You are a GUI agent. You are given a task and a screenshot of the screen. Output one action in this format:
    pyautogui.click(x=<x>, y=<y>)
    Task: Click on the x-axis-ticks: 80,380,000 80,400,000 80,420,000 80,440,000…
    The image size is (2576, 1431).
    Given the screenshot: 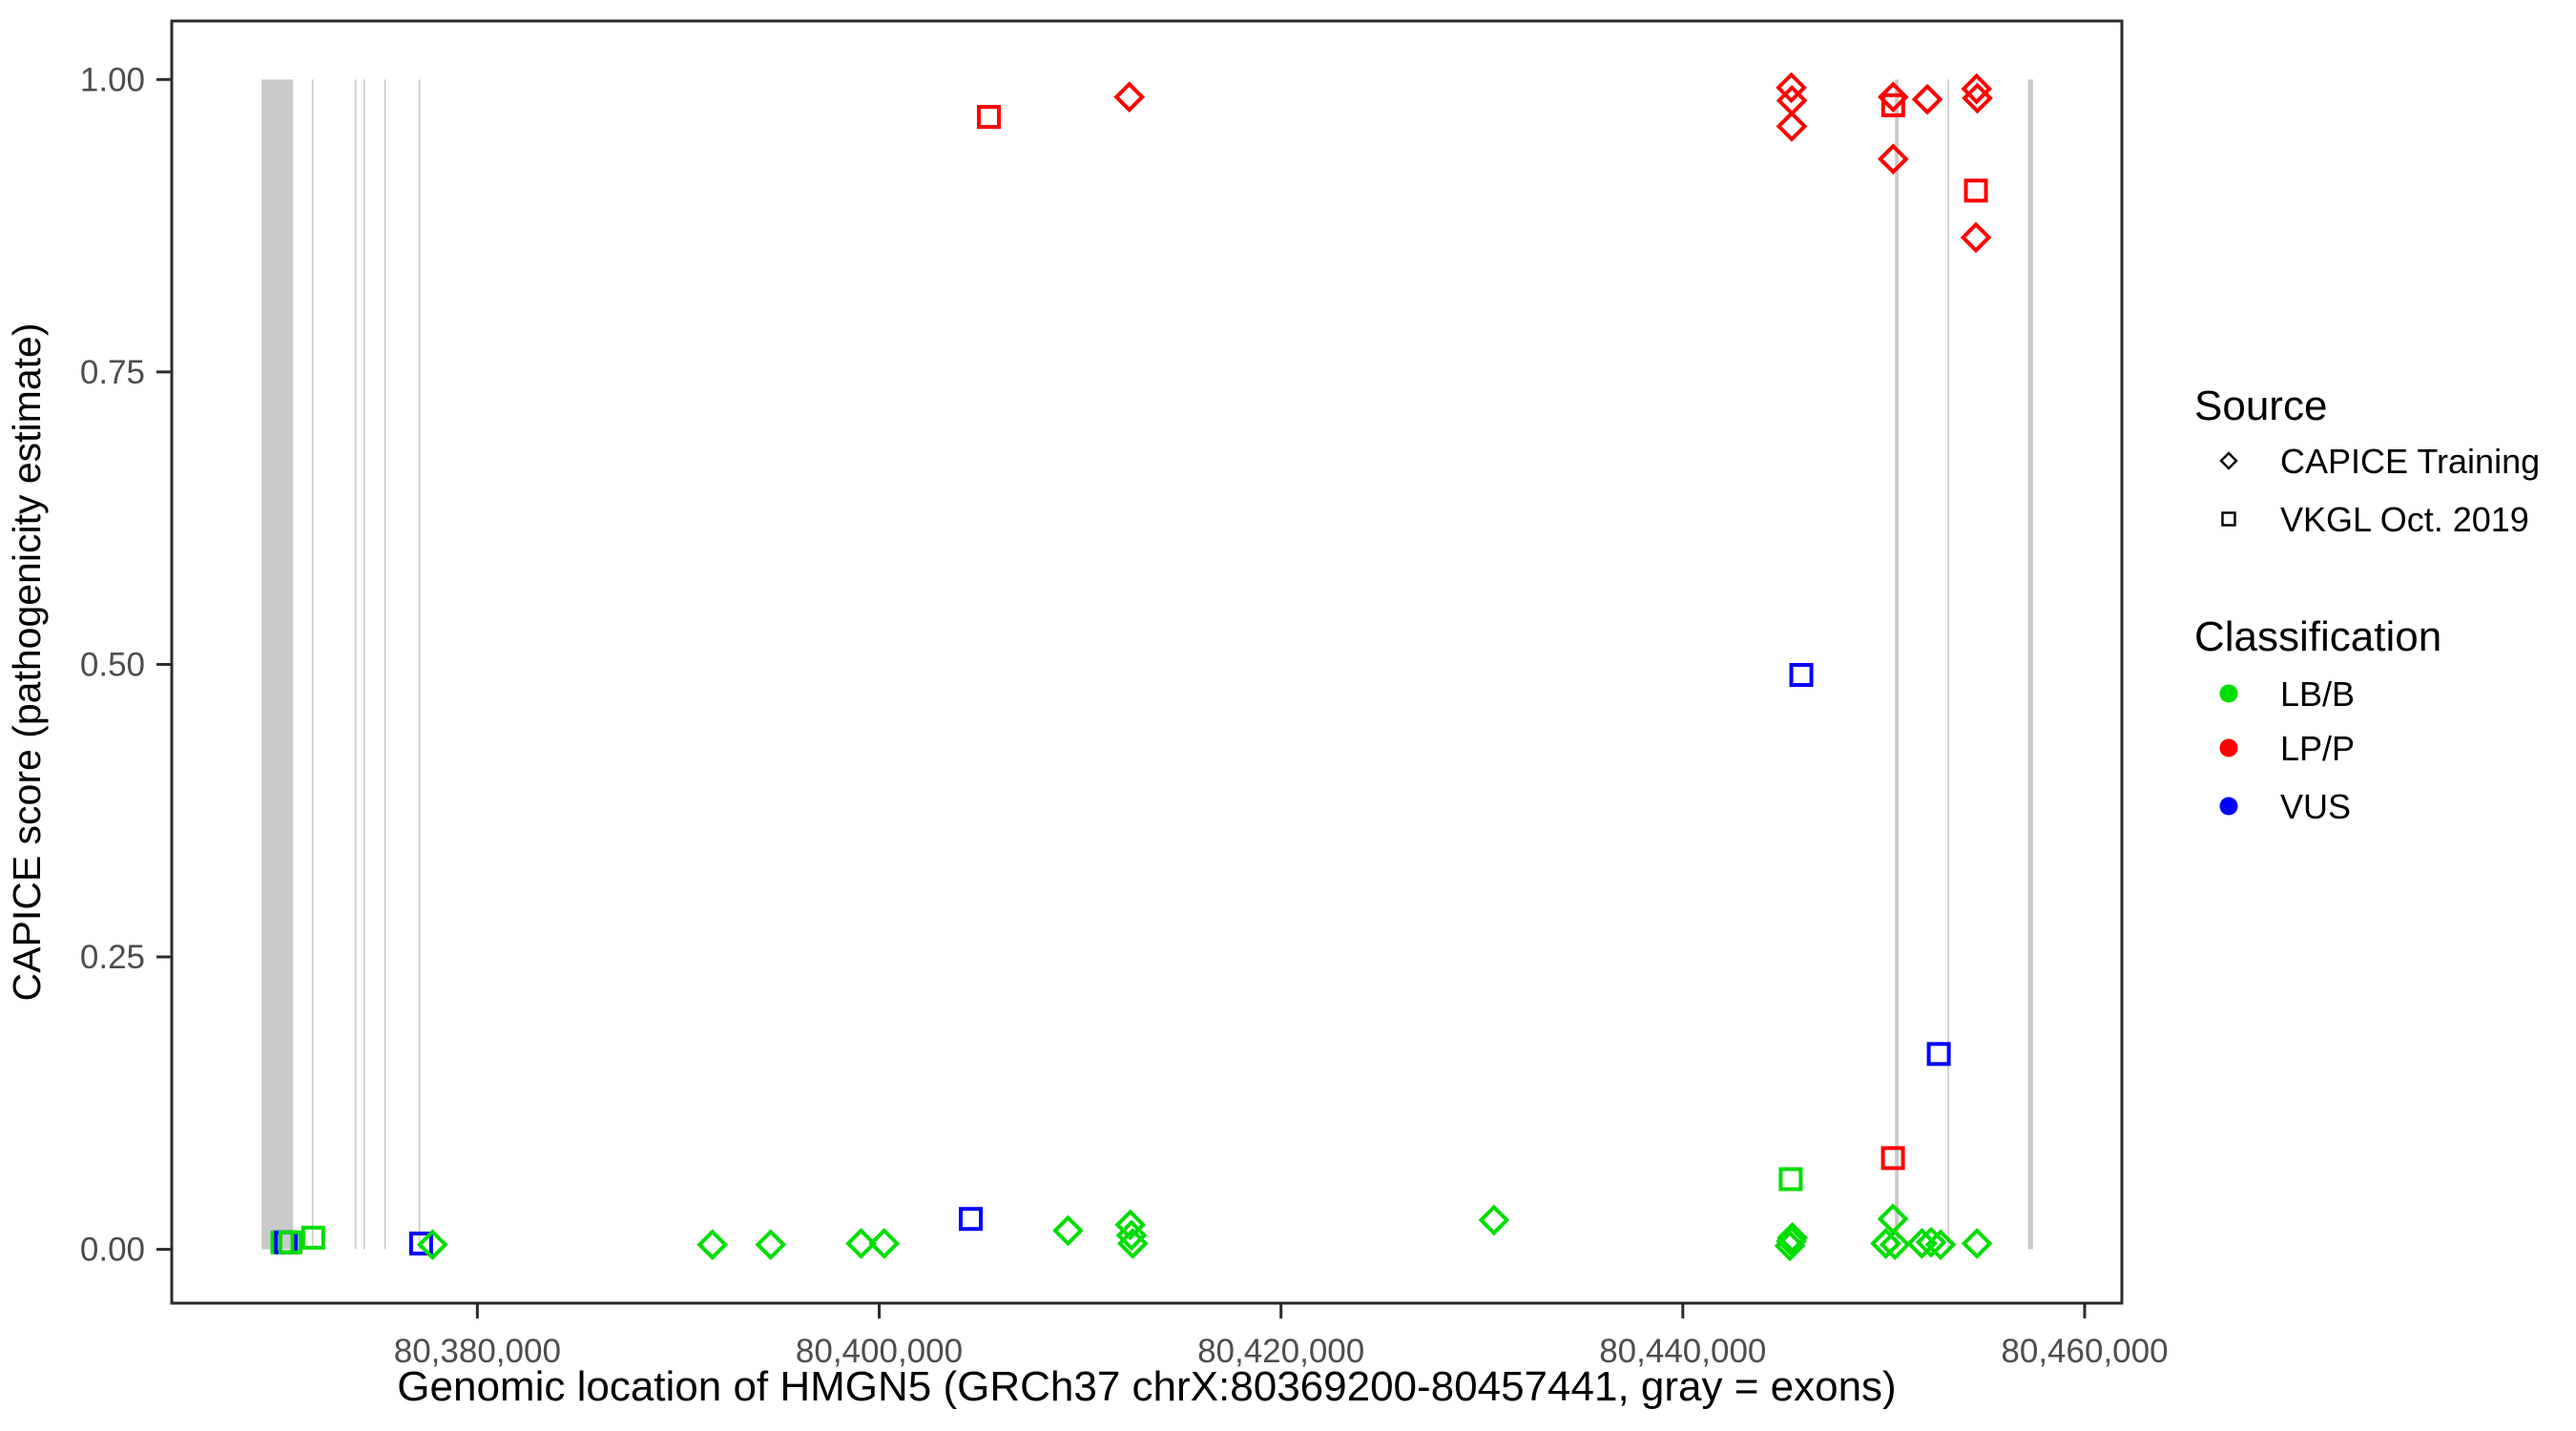 What is the action you would take?
    pyautogui.click(x=1281, y=1336)
    